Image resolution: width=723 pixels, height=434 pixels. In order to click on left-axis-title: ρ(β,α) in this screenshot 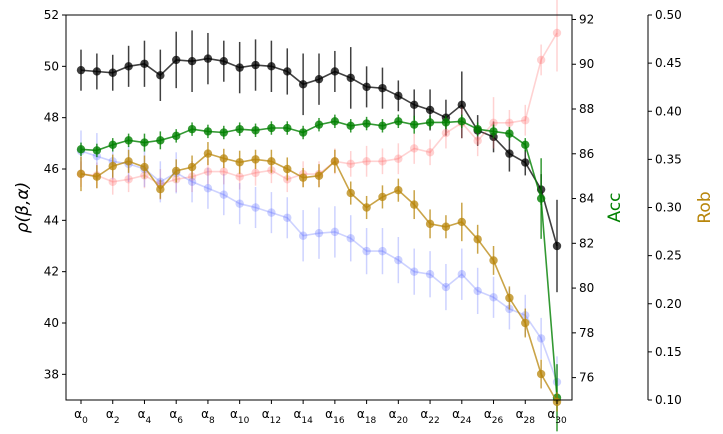, I will do `click(23, 208)`.